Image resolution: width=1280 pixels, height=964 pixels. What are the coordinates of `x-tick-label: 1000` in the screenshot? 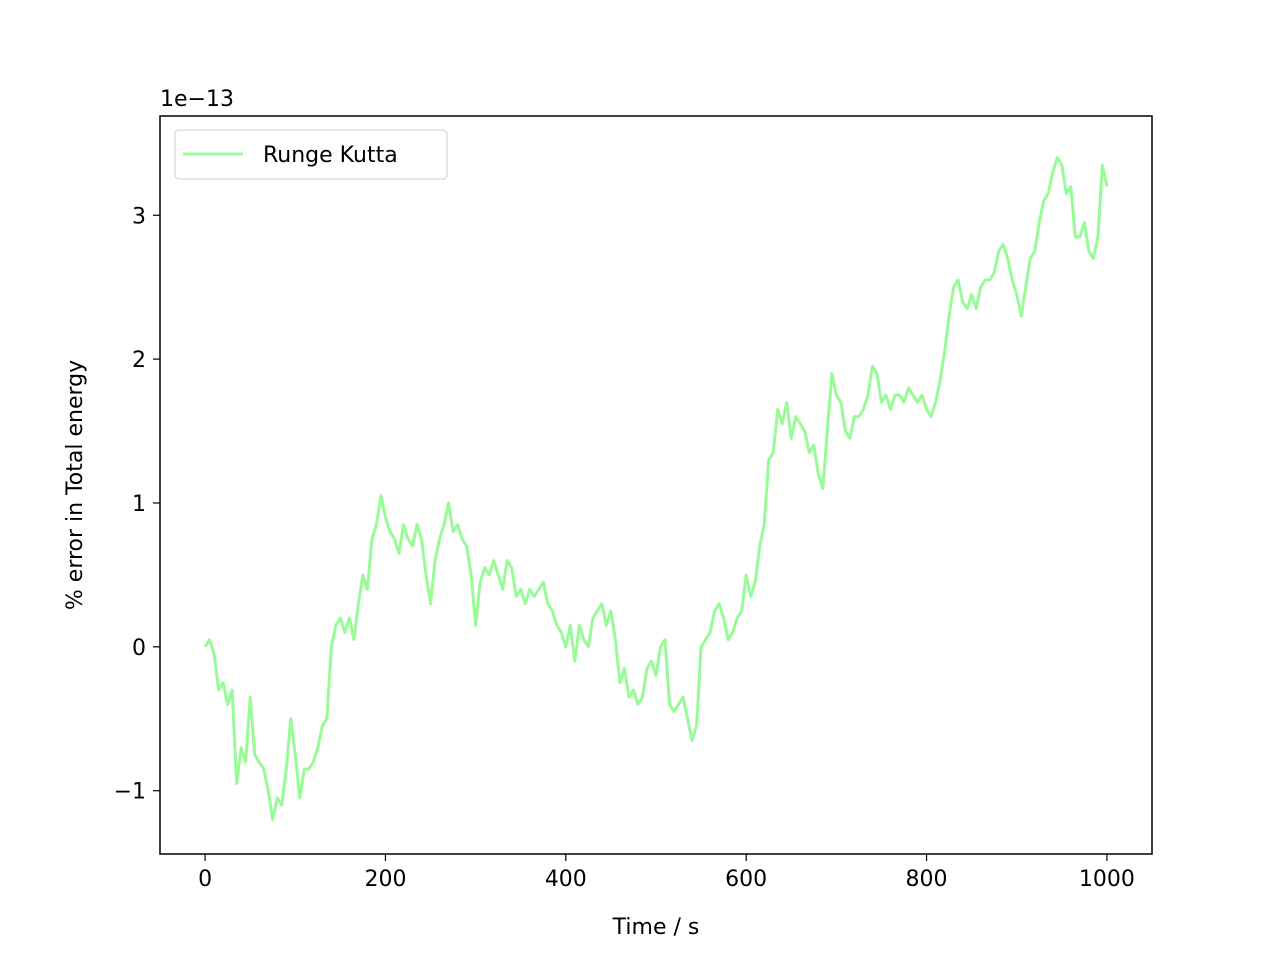 It's located at (1107, 879).